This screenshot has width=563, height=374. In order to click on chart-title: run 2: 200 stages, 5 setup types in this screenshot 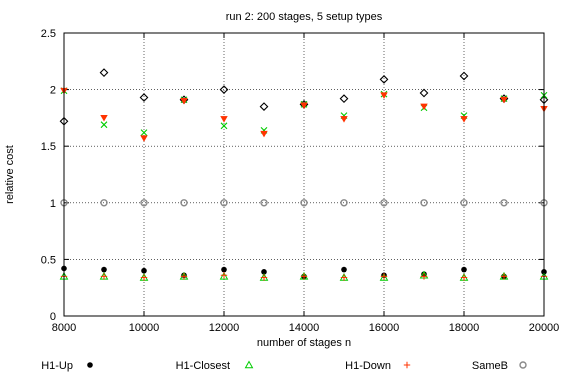, I will do `click(304, 17)`.